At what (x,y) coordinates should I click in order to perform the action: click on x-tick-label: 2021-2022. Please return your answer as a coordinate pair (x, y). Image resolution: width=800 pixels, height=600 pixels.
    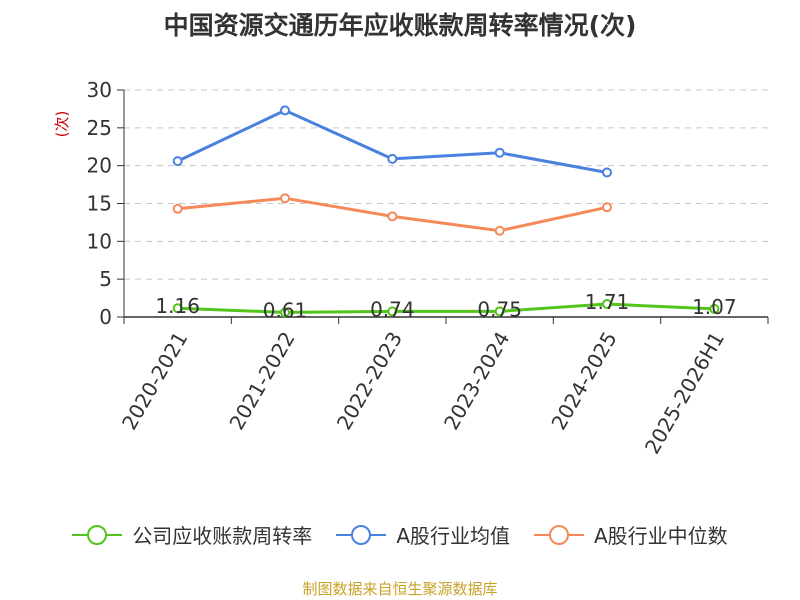
    Looking at the image, I should click on (261, 381).